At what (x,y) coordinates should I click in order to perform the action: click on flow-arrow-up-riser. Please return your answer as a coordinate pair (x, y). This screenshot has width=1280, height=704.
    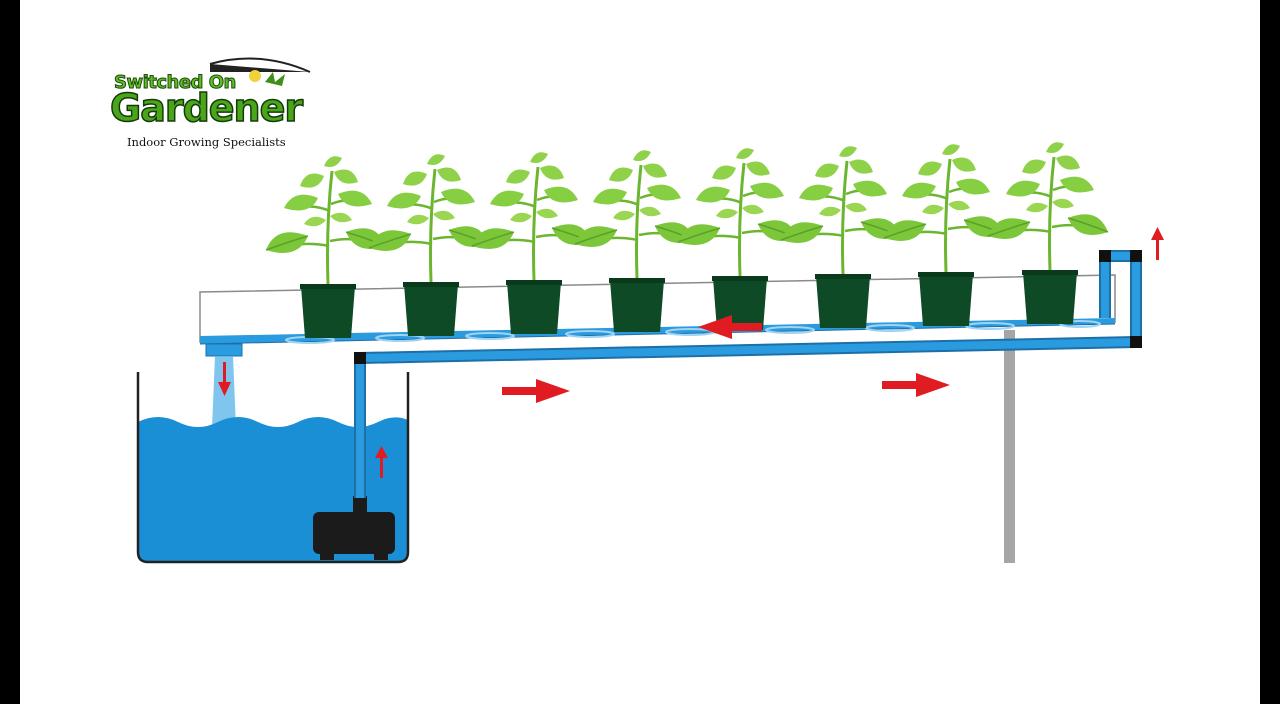
    Looking at the image, I should click on (1157, 243).